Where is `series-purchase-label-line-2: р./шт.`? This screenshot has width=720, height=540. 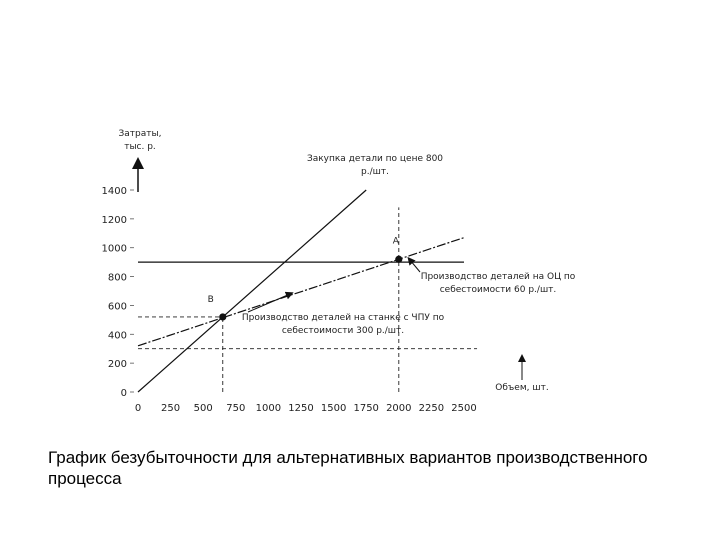 series-purchase-label-line-2: р./шт. is located at coordinates (375, 172).